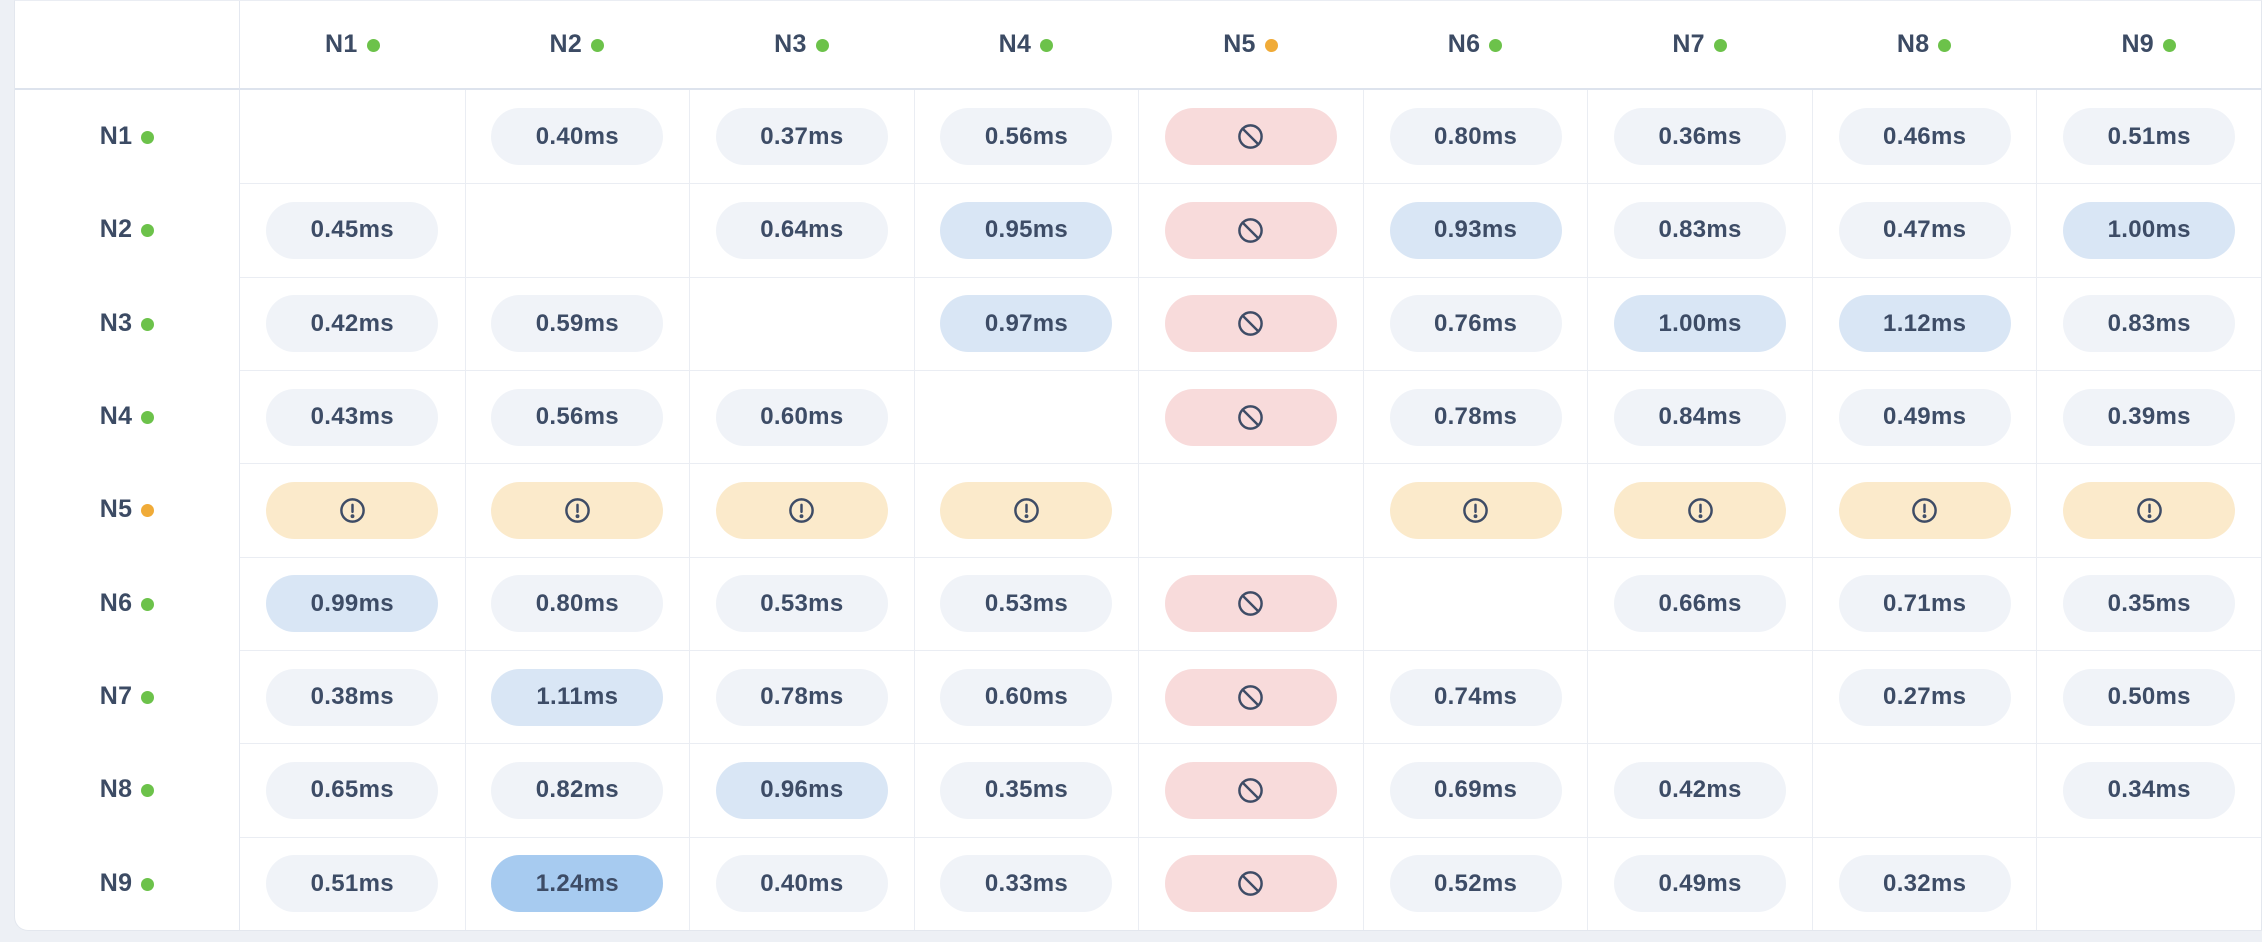 This screenshot has height=942, width=2262. What do you see at coordinates (127, 883) in the screenshot?
I see `row-header-n9: N9` at bounding box center [127, 883].